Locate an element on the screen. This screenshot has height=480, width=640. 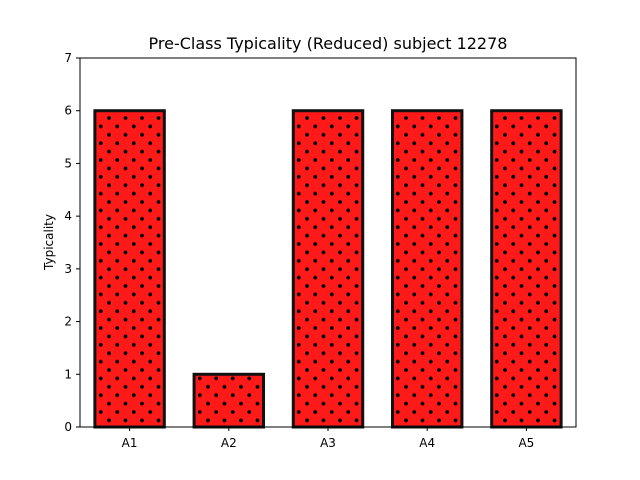
x-tick-label: A1 is located at coordinates (130, 443).